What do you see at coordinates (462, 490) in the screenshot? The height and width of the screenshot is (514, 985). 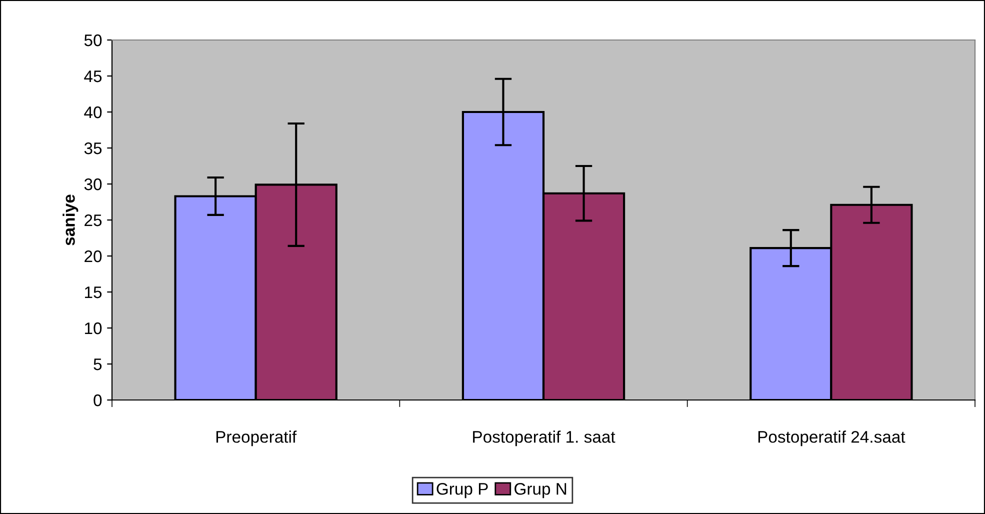 I see `legend-label: Grup P` at bounding box center [462, 490].